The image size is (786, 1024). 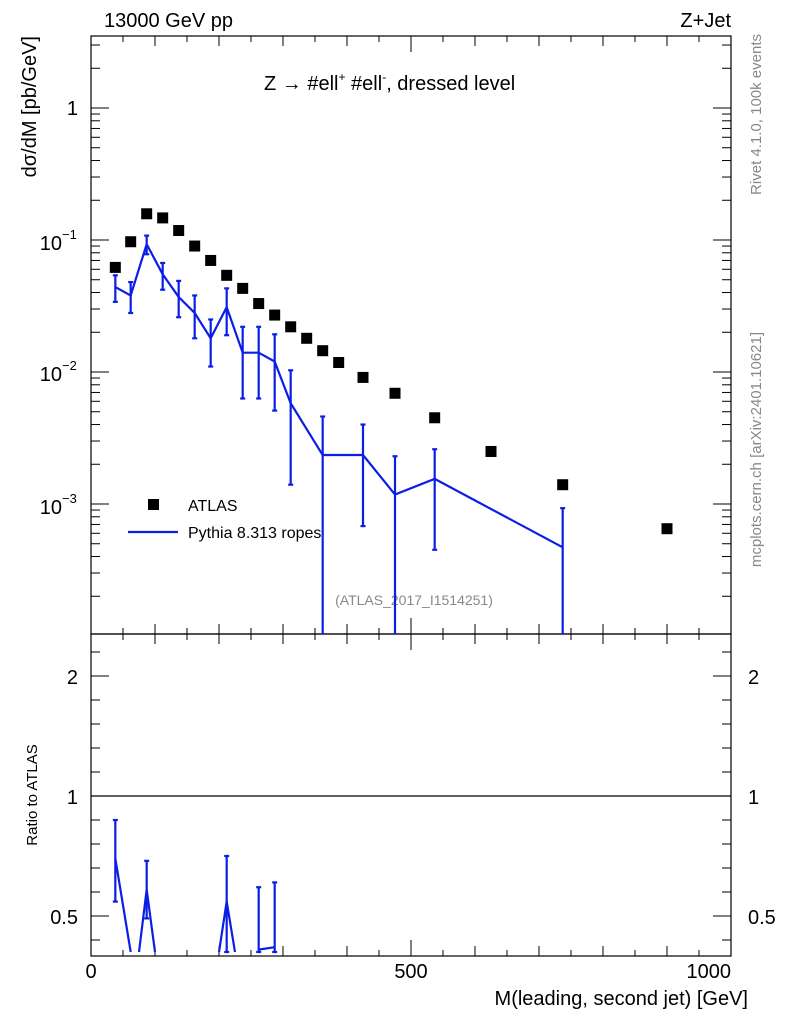 What do you see at coordinates (414, 600) in the screenshot?
I see `analysis-id-label: (ATLAS_2017_I1514251)` at bounding box center [414, 600].